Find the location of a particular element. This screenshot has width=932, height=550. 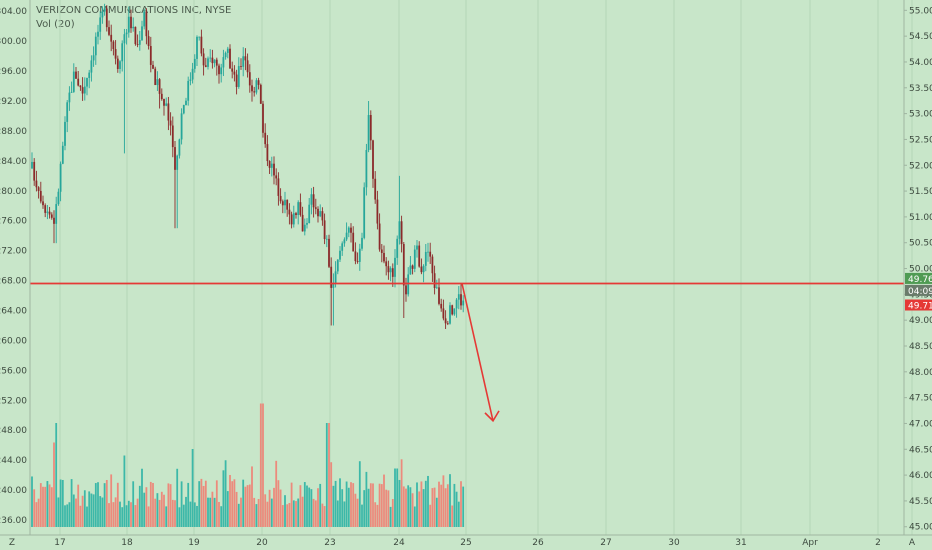

price-badge: 49.76 is located at coordinates (918, 278).